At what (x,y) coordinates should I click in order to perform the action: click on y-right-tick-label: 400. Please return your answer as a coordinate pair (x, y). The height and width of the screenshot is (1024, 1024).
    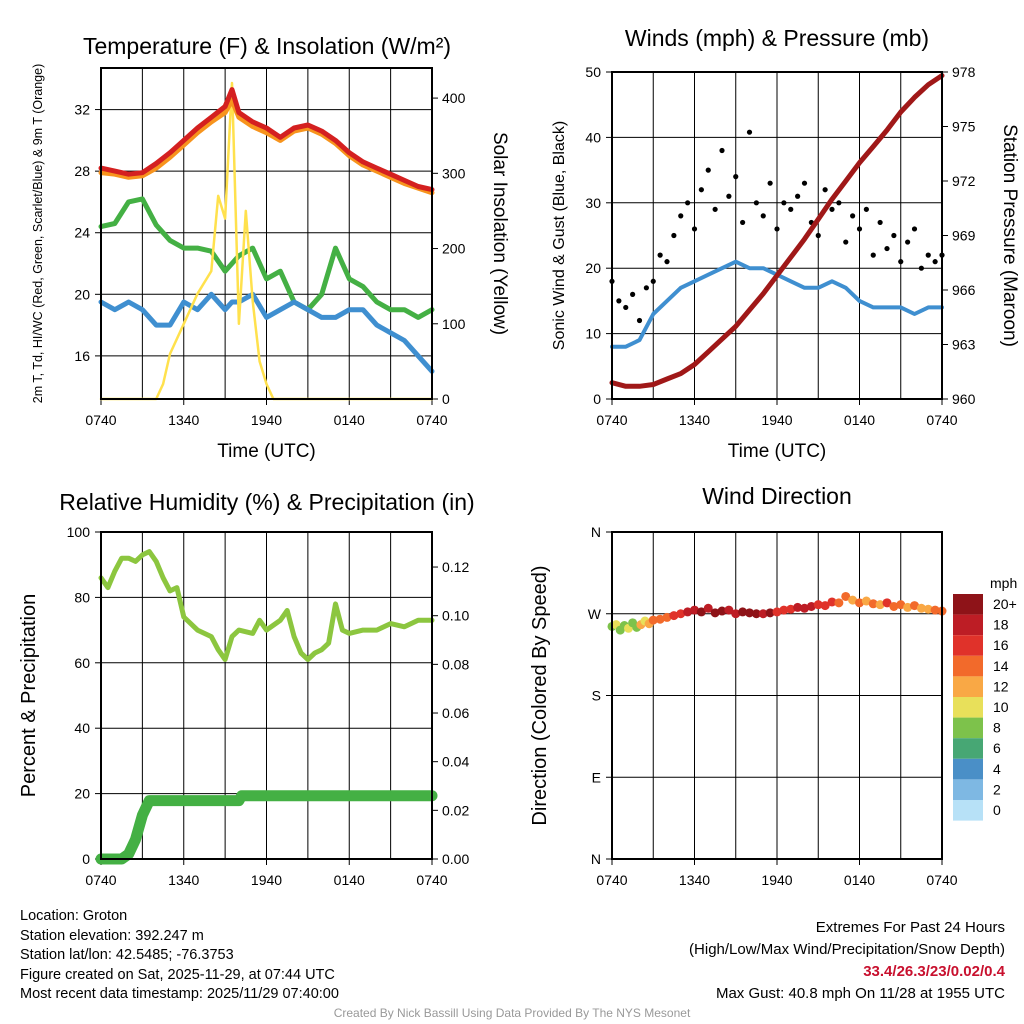
    Looking at the image, I should click on (454, 98).